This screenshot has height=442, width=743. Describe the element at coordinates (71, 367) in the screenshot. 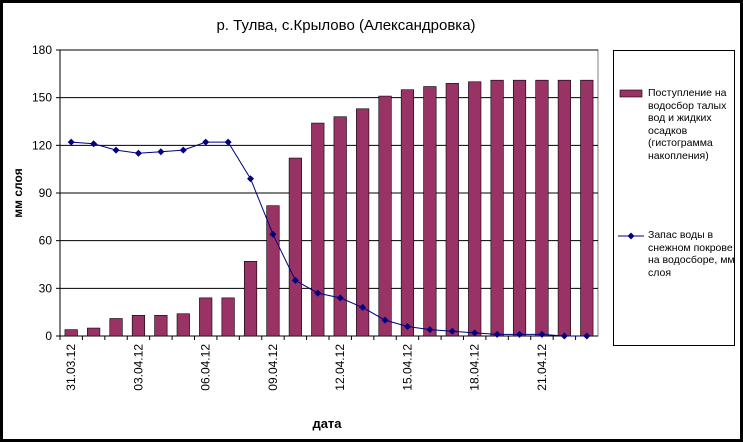

I see `x-tick-label: 31.03.12` at that location.